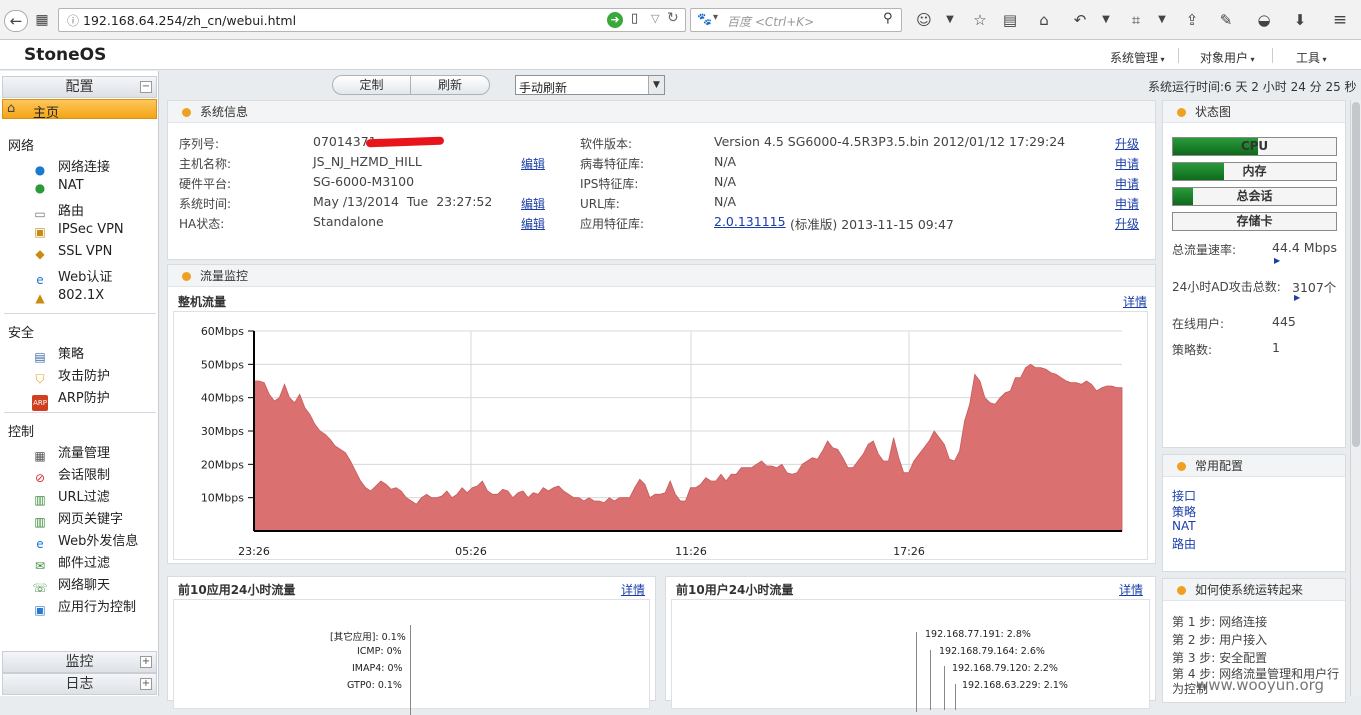 The width and height of the screenshot is (1361, 715). I want to click on brush-icon: ✎, so click(1226, 20).